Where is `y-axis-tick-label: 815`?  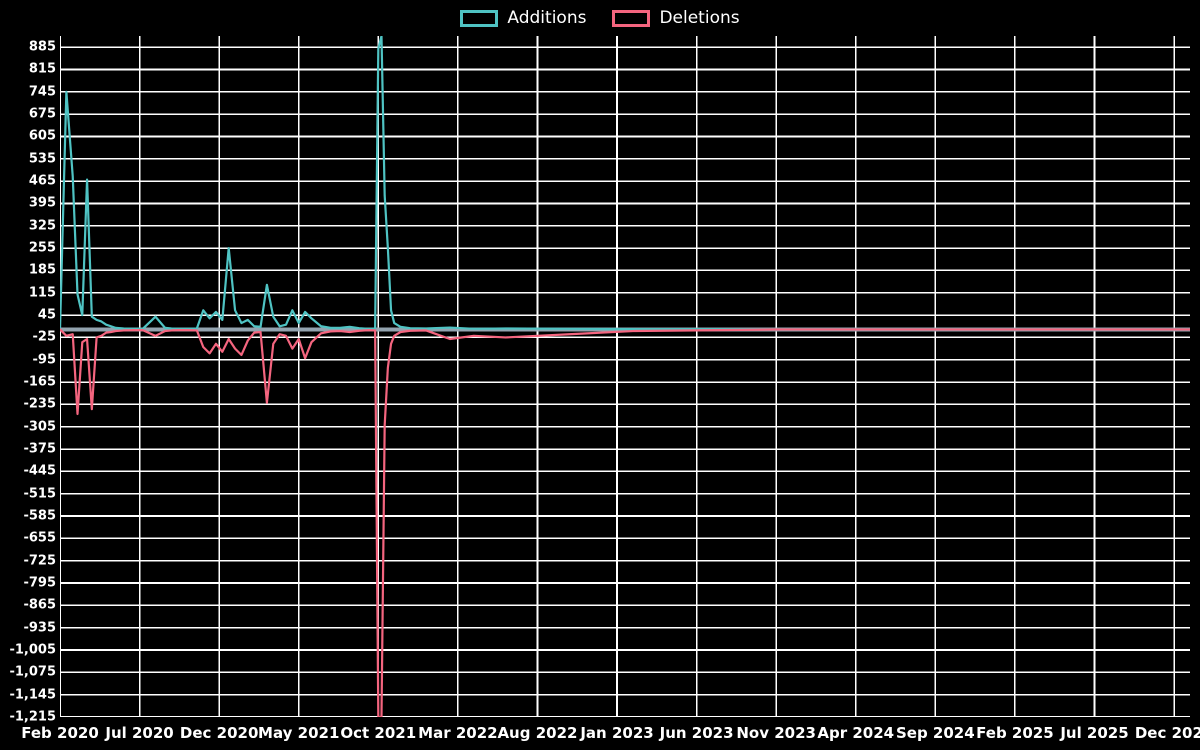 y-axis-tick-label: 815 is located at coordinates (42, 69).